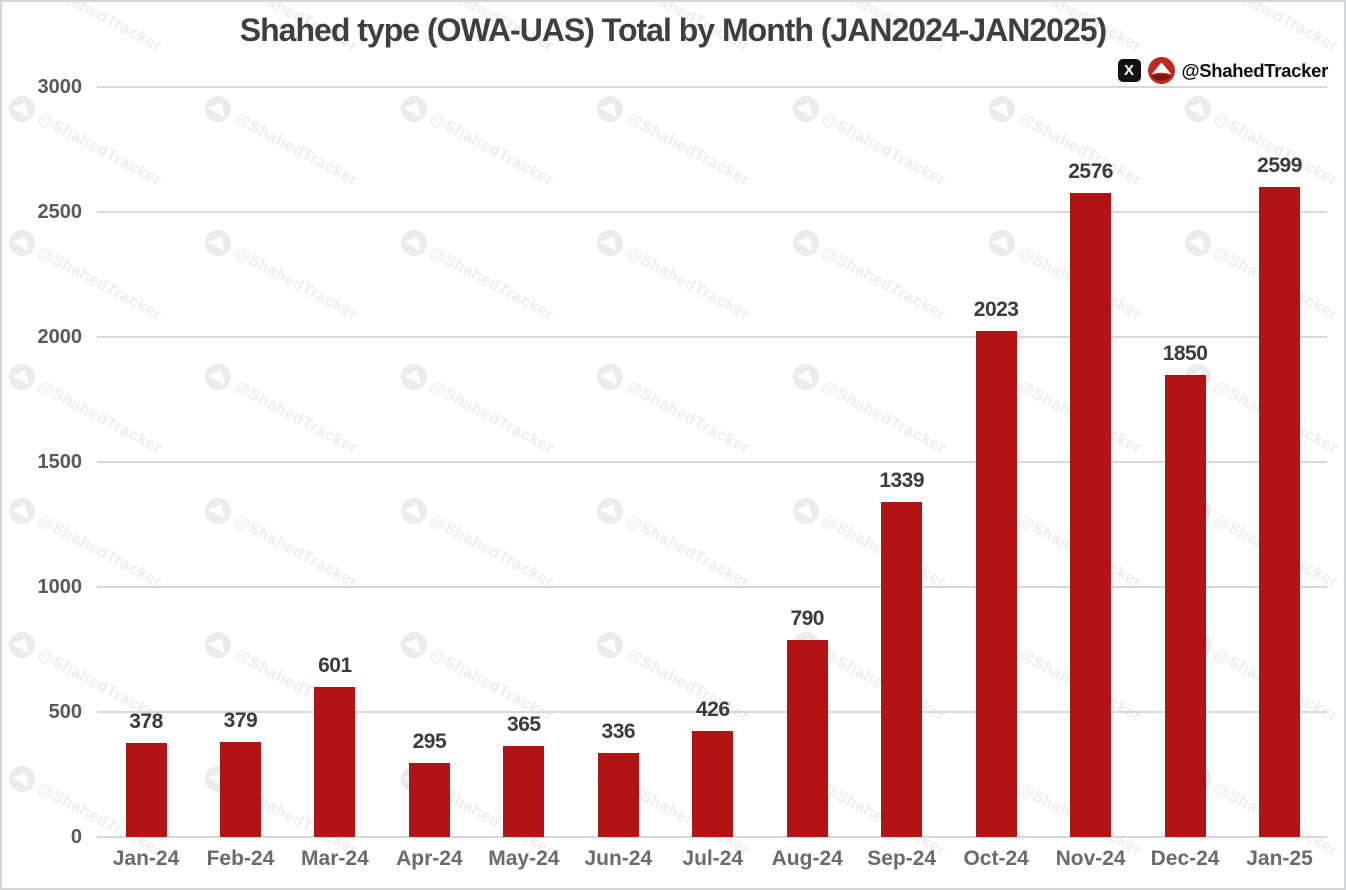 The height and width of the screenshot is (890, 1346). Describe the element at coordinates (1129, 70) in the screenshot. I see `x-twitter-icon: X` at that location.